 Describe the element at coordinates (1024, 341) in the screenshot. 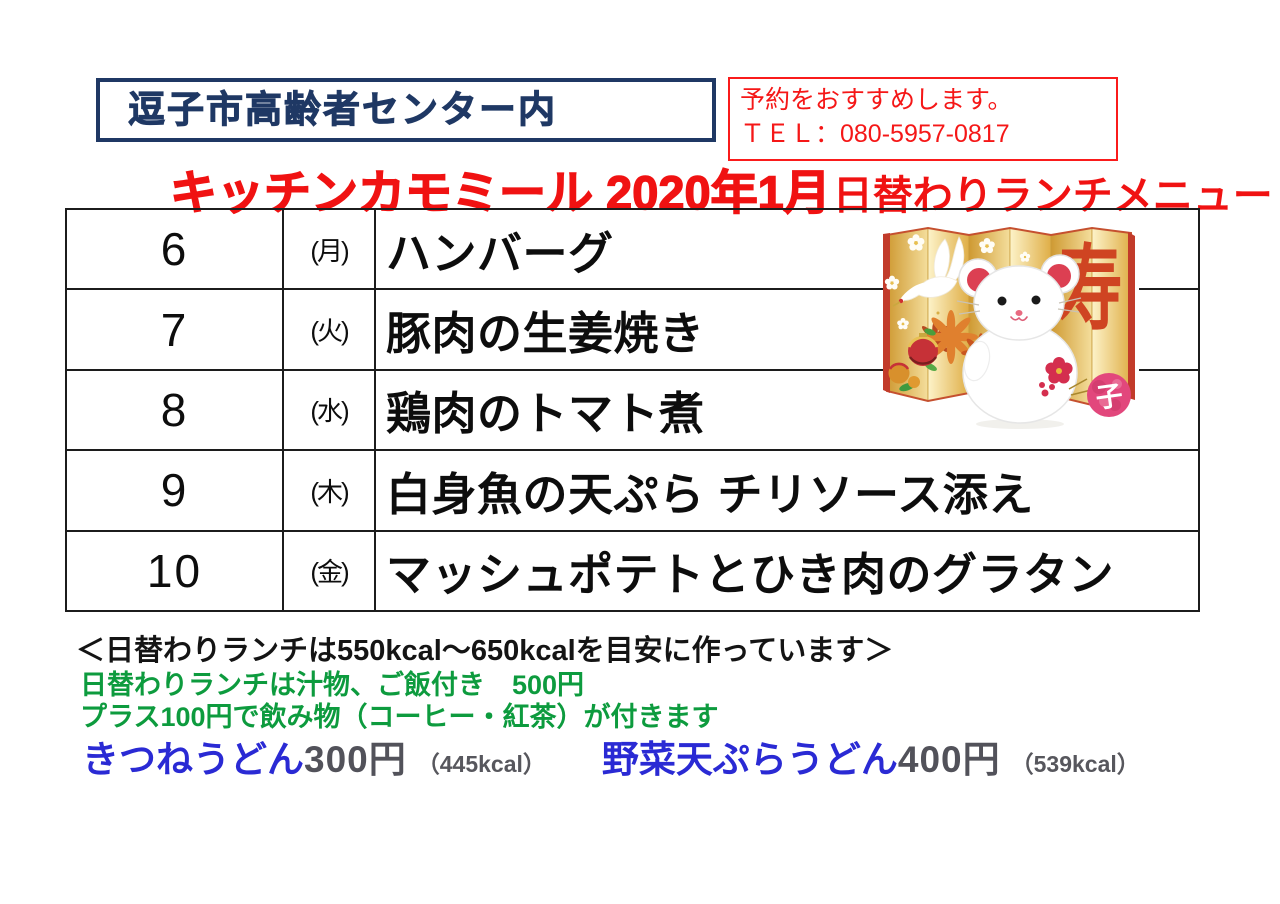

I see `mouse-figure` at that location.